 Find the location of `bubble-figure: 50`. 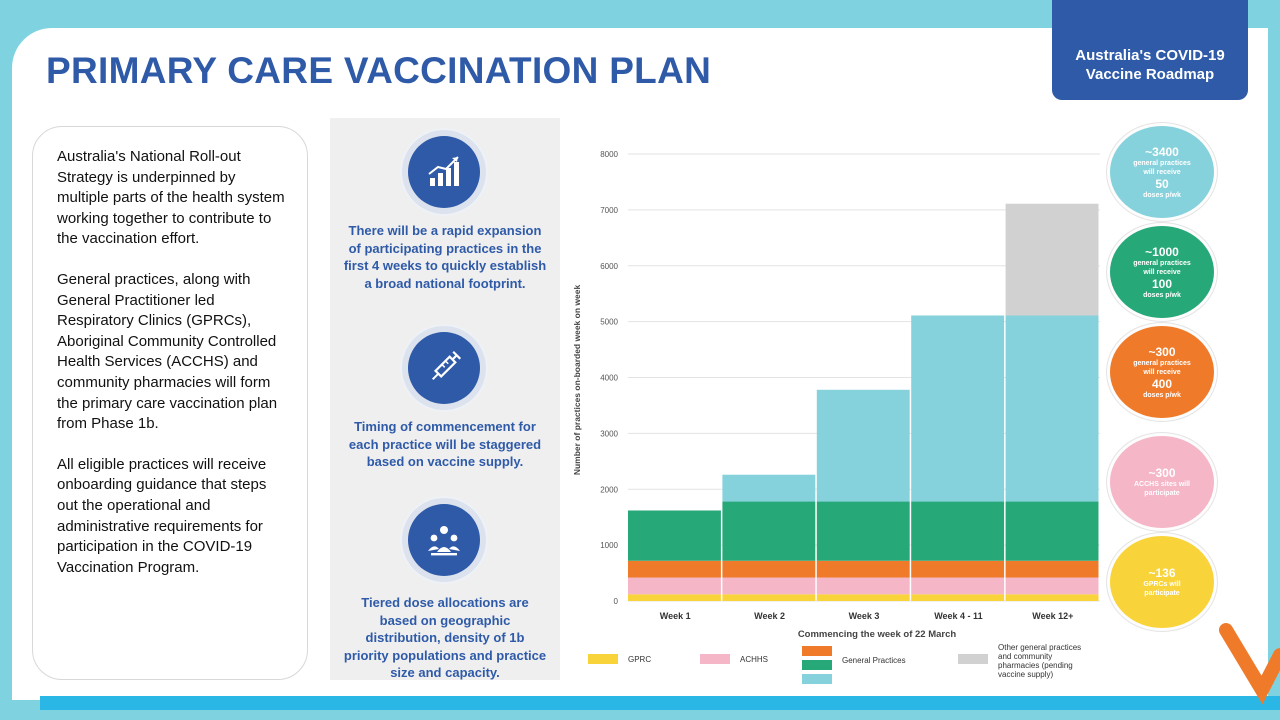

bubble-figure: 50 is located at coordinates (1162, 183).